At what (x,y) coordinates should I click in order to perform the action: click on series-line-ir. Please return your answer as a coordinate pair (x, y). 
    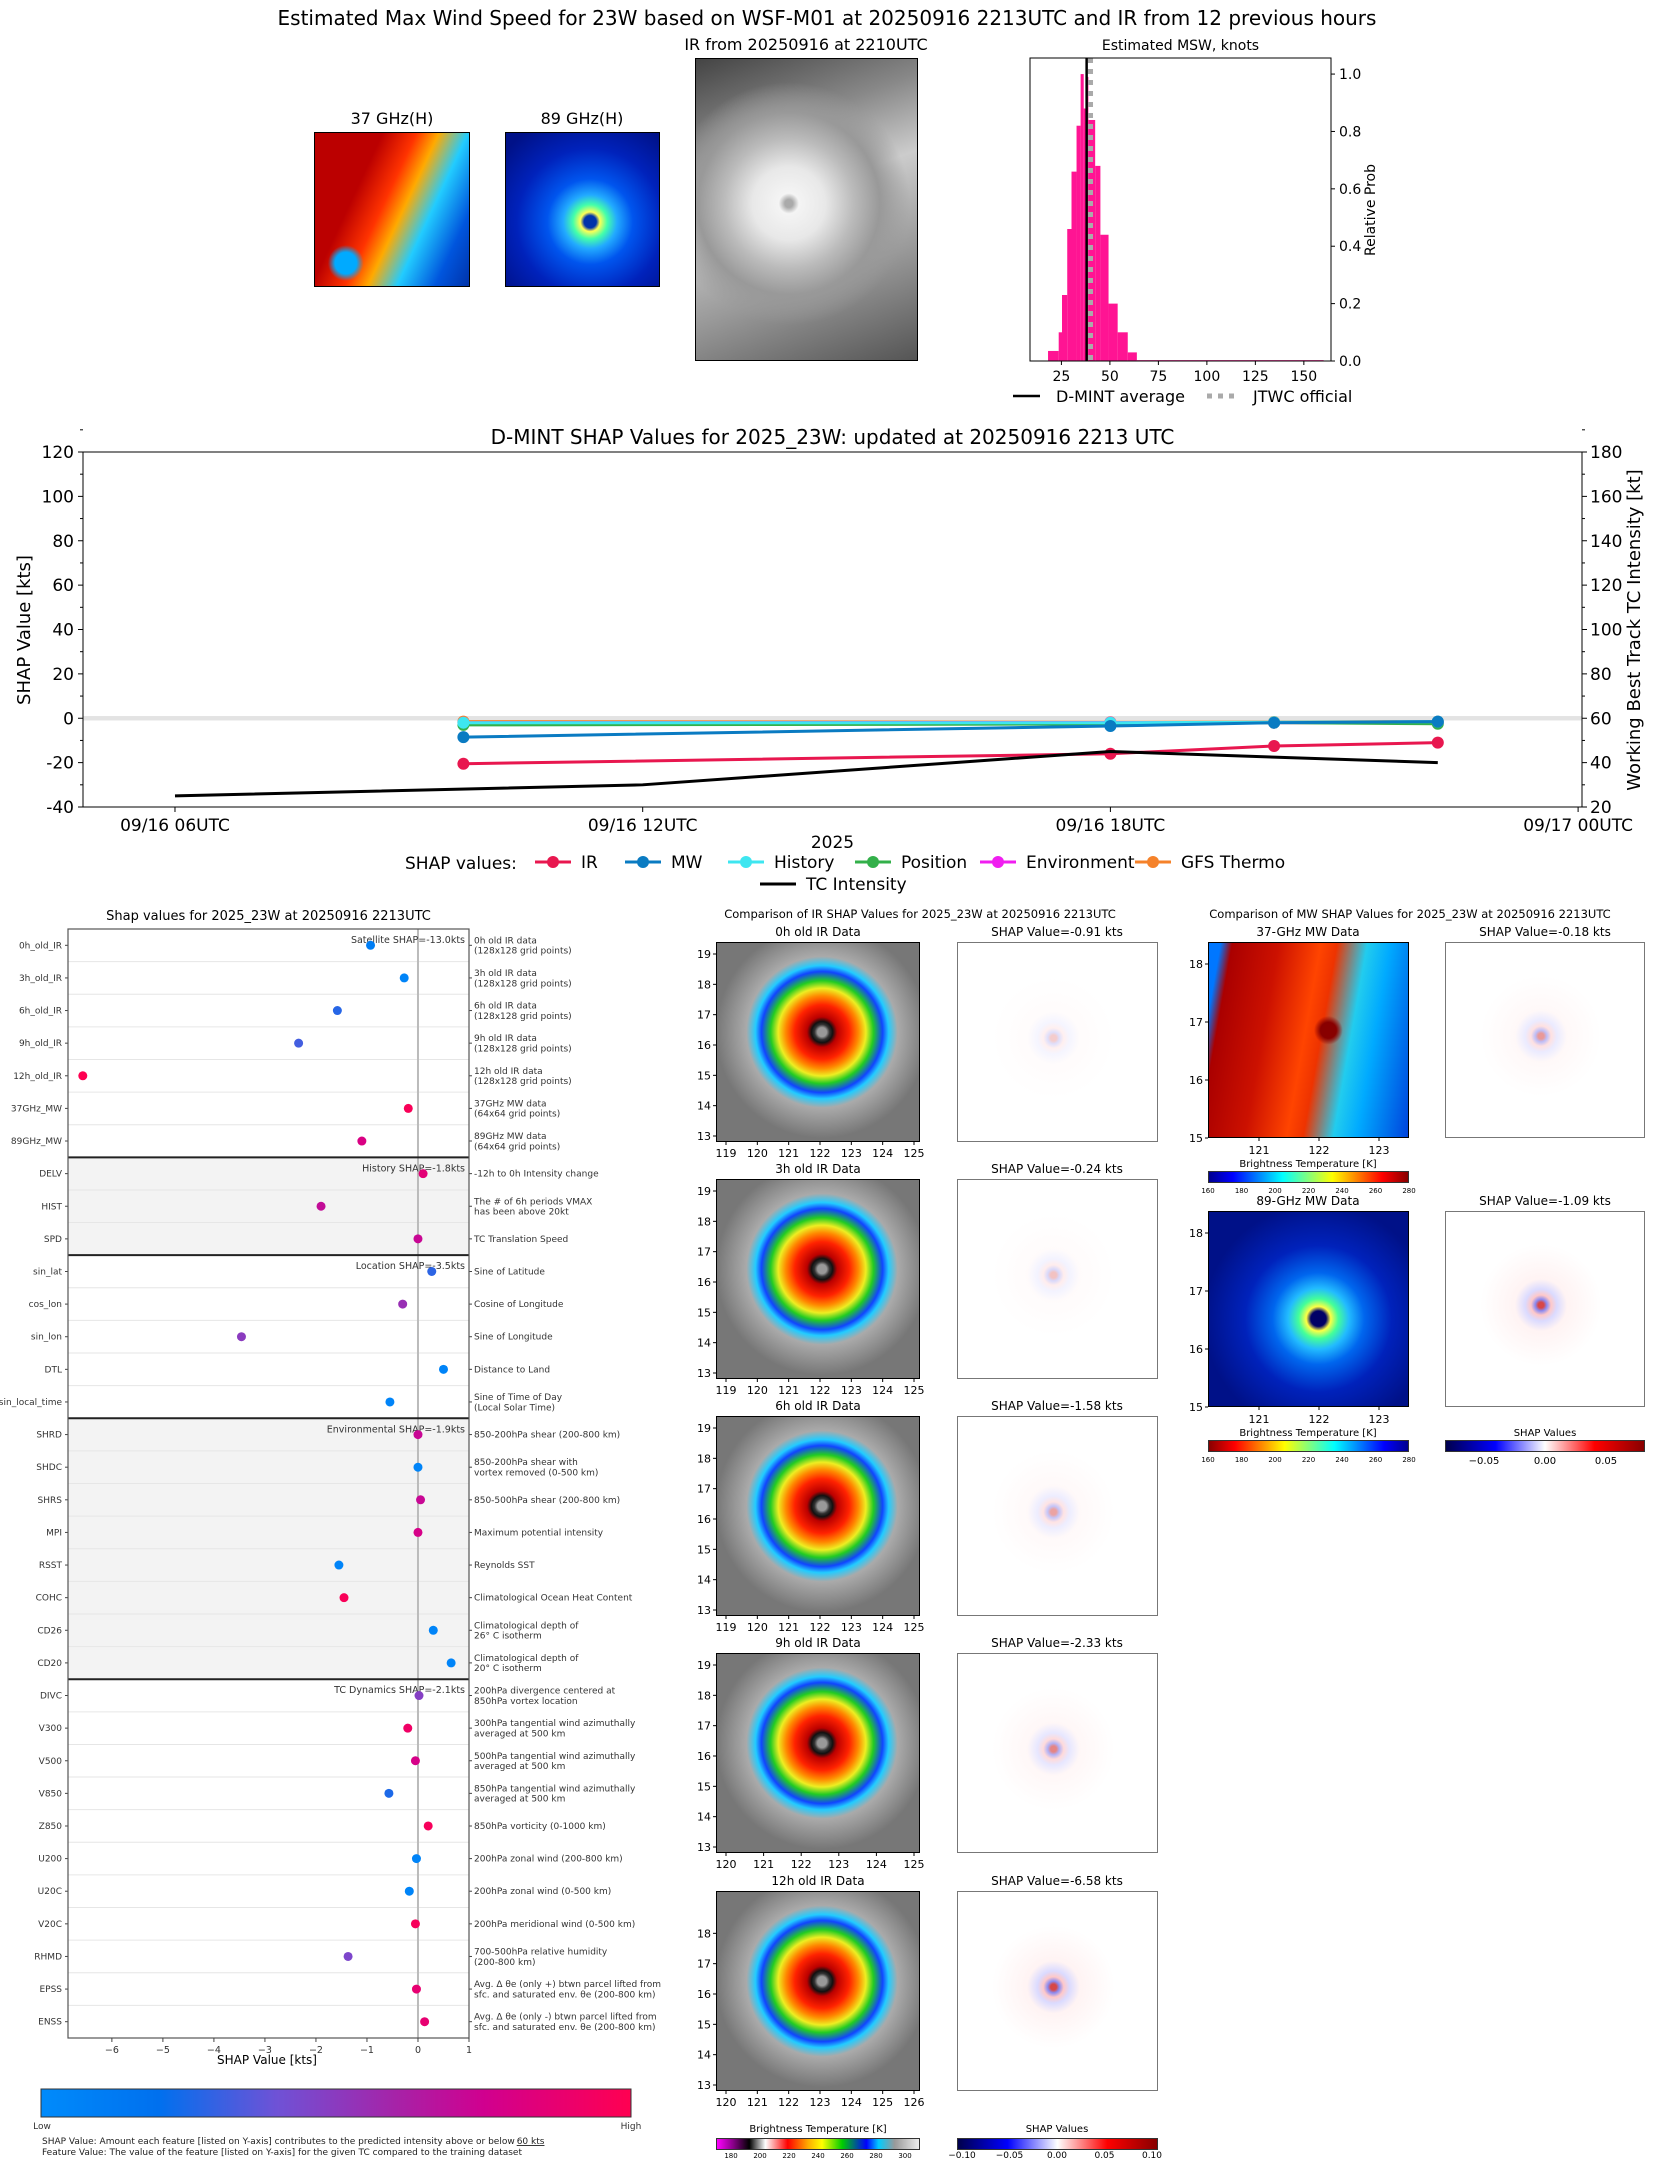
    Looking at the image, I should click on (950, 753).